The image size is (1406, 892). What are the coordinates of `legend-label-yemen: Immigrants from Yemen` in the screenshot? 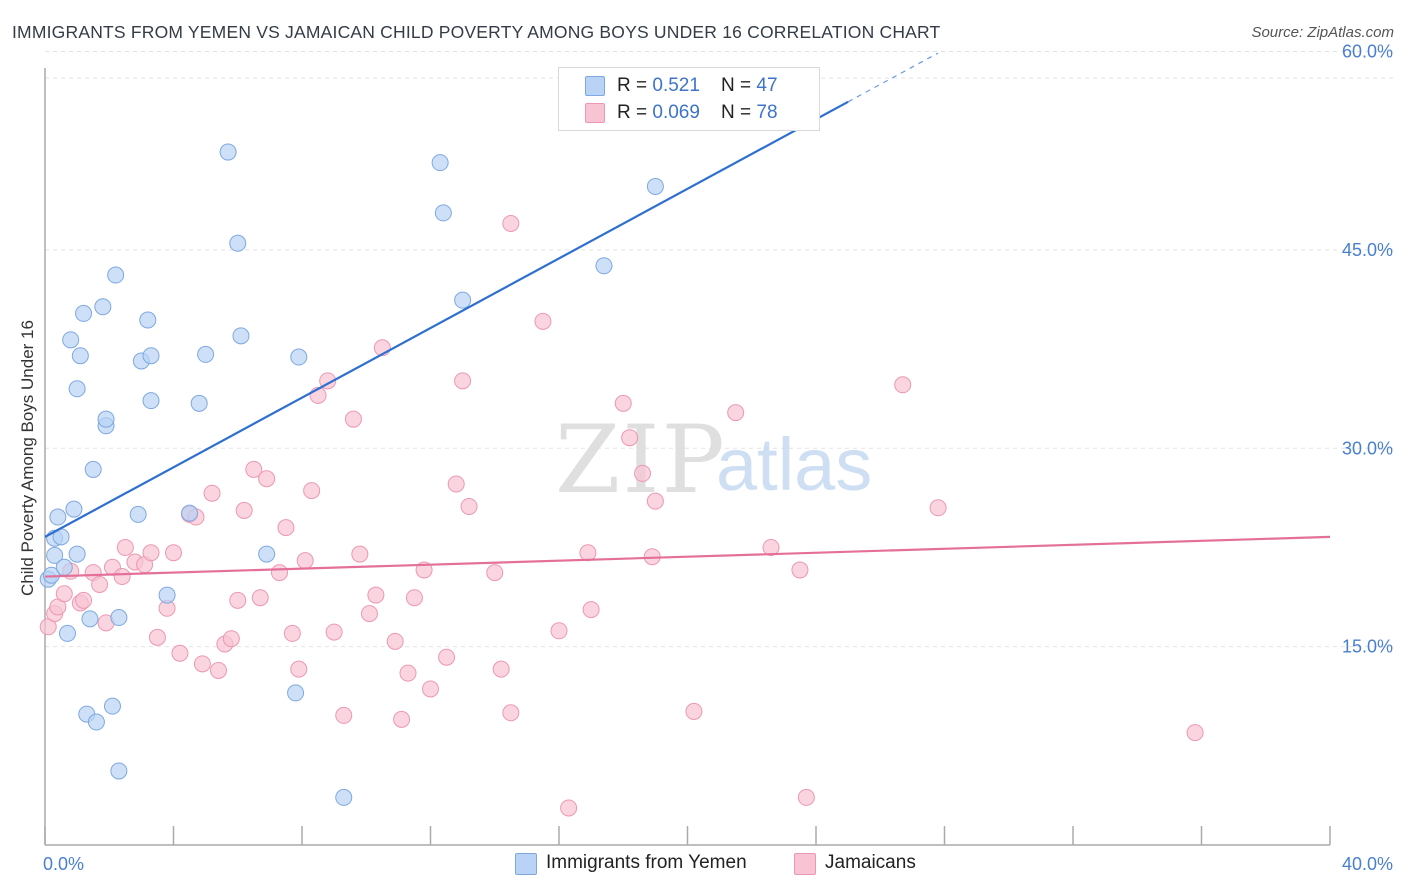 It's located at (646, 862).